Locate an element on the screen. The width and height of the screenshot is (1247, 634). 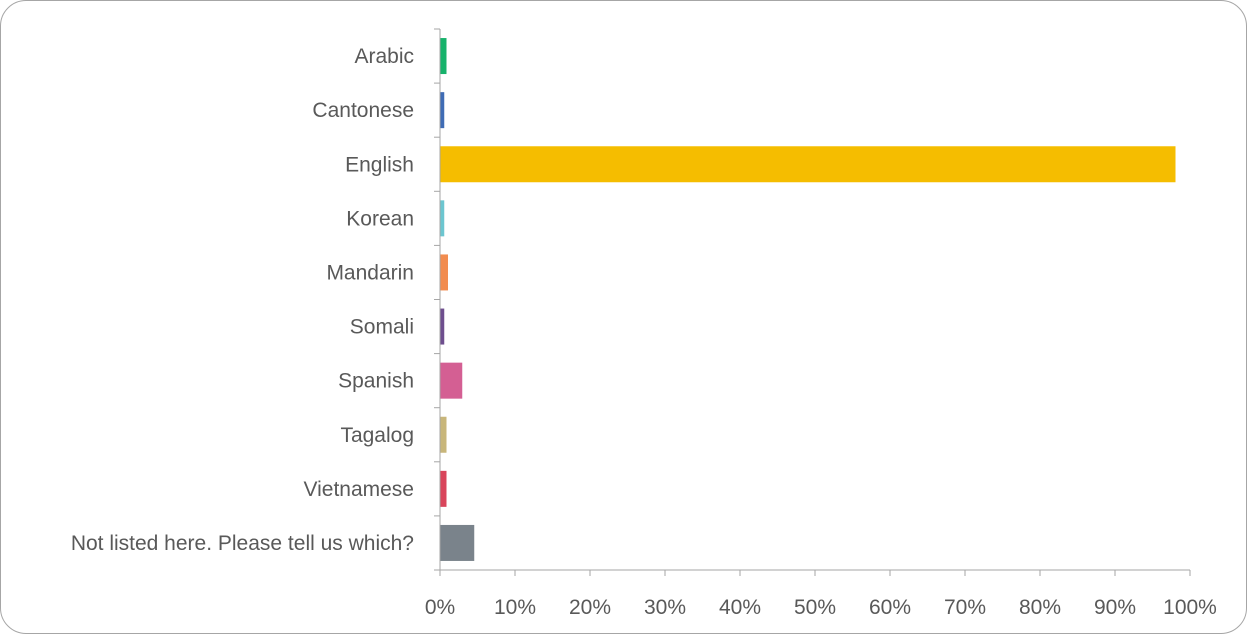
x-tick-labels: 0% 10% 20% 30% 40% 50% 60% 70% 80% 90% 100% is located at coordinates (821, 607).